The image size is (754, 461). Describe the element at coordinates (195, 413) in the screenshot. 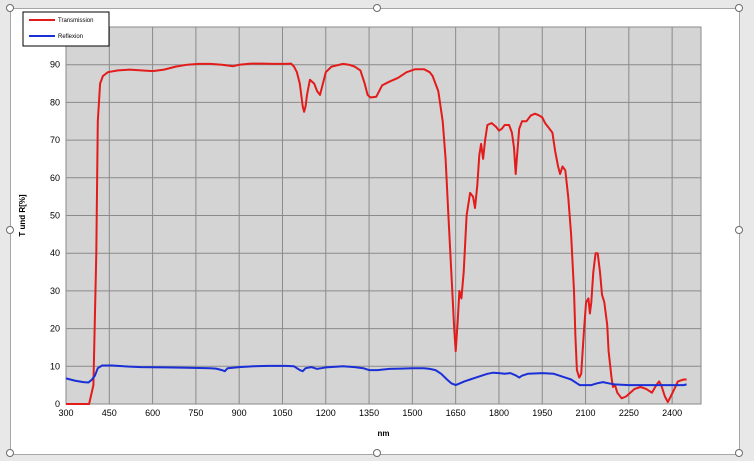

I see `x-tick-label: 750` at that location.